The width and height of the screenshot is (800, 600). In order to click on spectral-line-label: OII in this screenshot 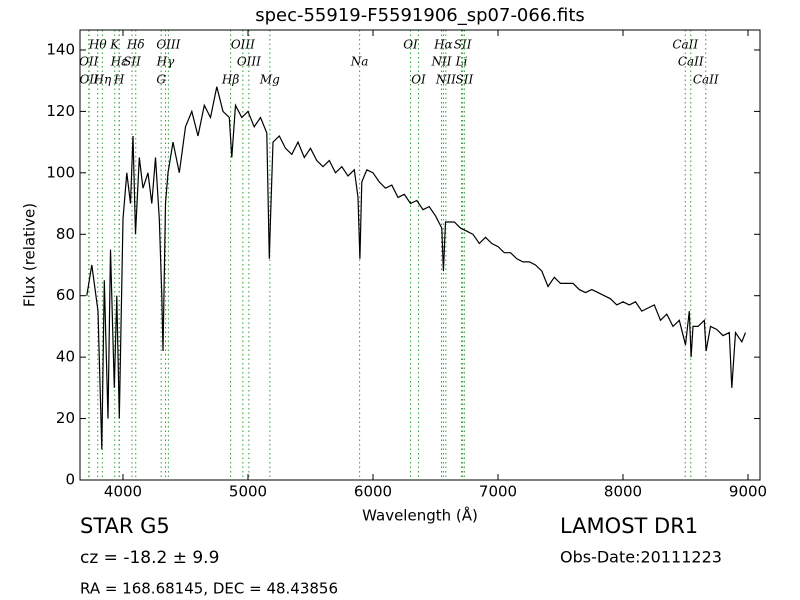, I will do `click(89, 80)`.